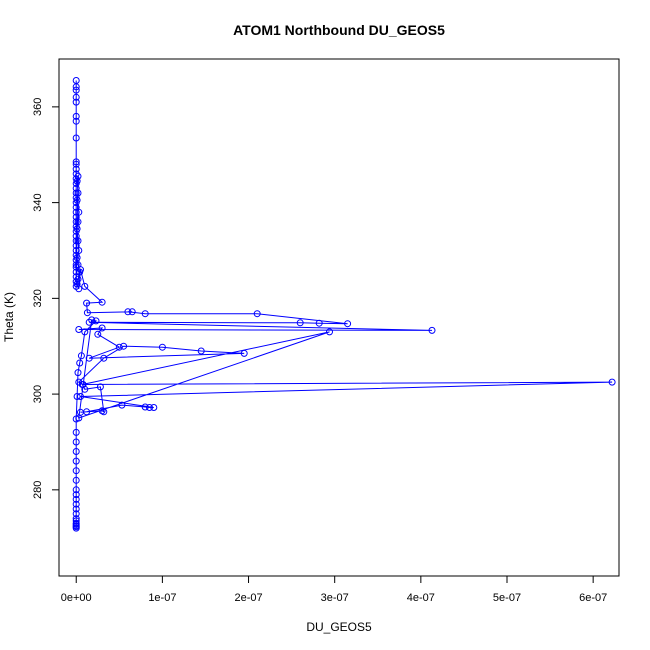 This screenshot has width=650, height=650. What do you see at coordinates (248, 598) in the screenshot?
I see `x-tick-label: 2e-07` at bounding box center [248, 598].